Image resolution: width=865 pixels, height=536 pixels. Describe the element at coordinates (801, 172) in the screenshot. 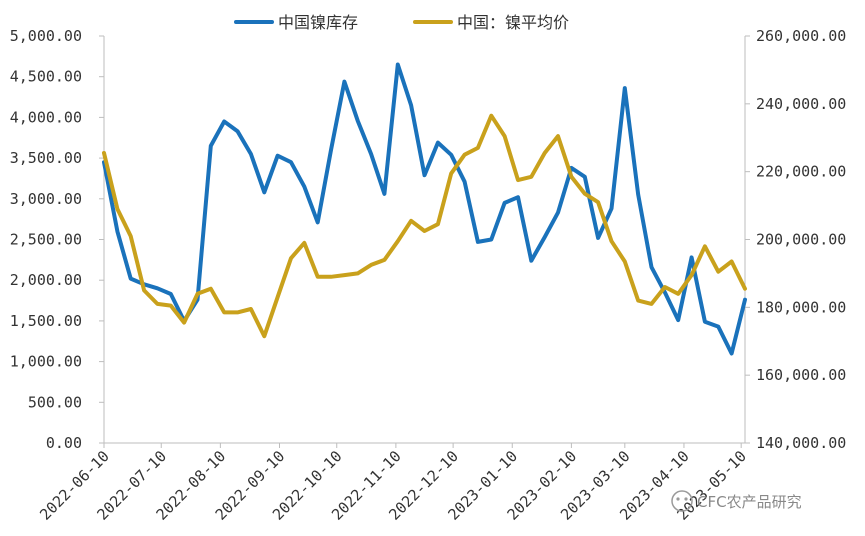

I see `y-right-tick-label: 220,000.00` at that location.